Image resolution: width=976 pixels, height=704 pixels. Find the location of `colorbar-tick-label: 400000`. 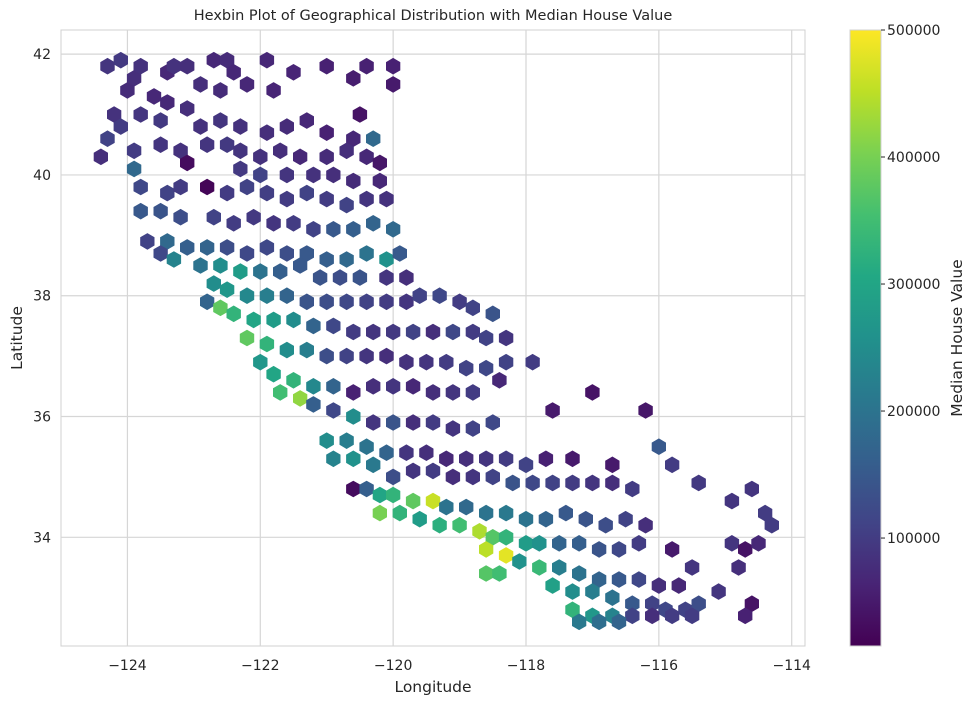

colorbar-tick-label: 400000 is located at coordinates (913, 158).